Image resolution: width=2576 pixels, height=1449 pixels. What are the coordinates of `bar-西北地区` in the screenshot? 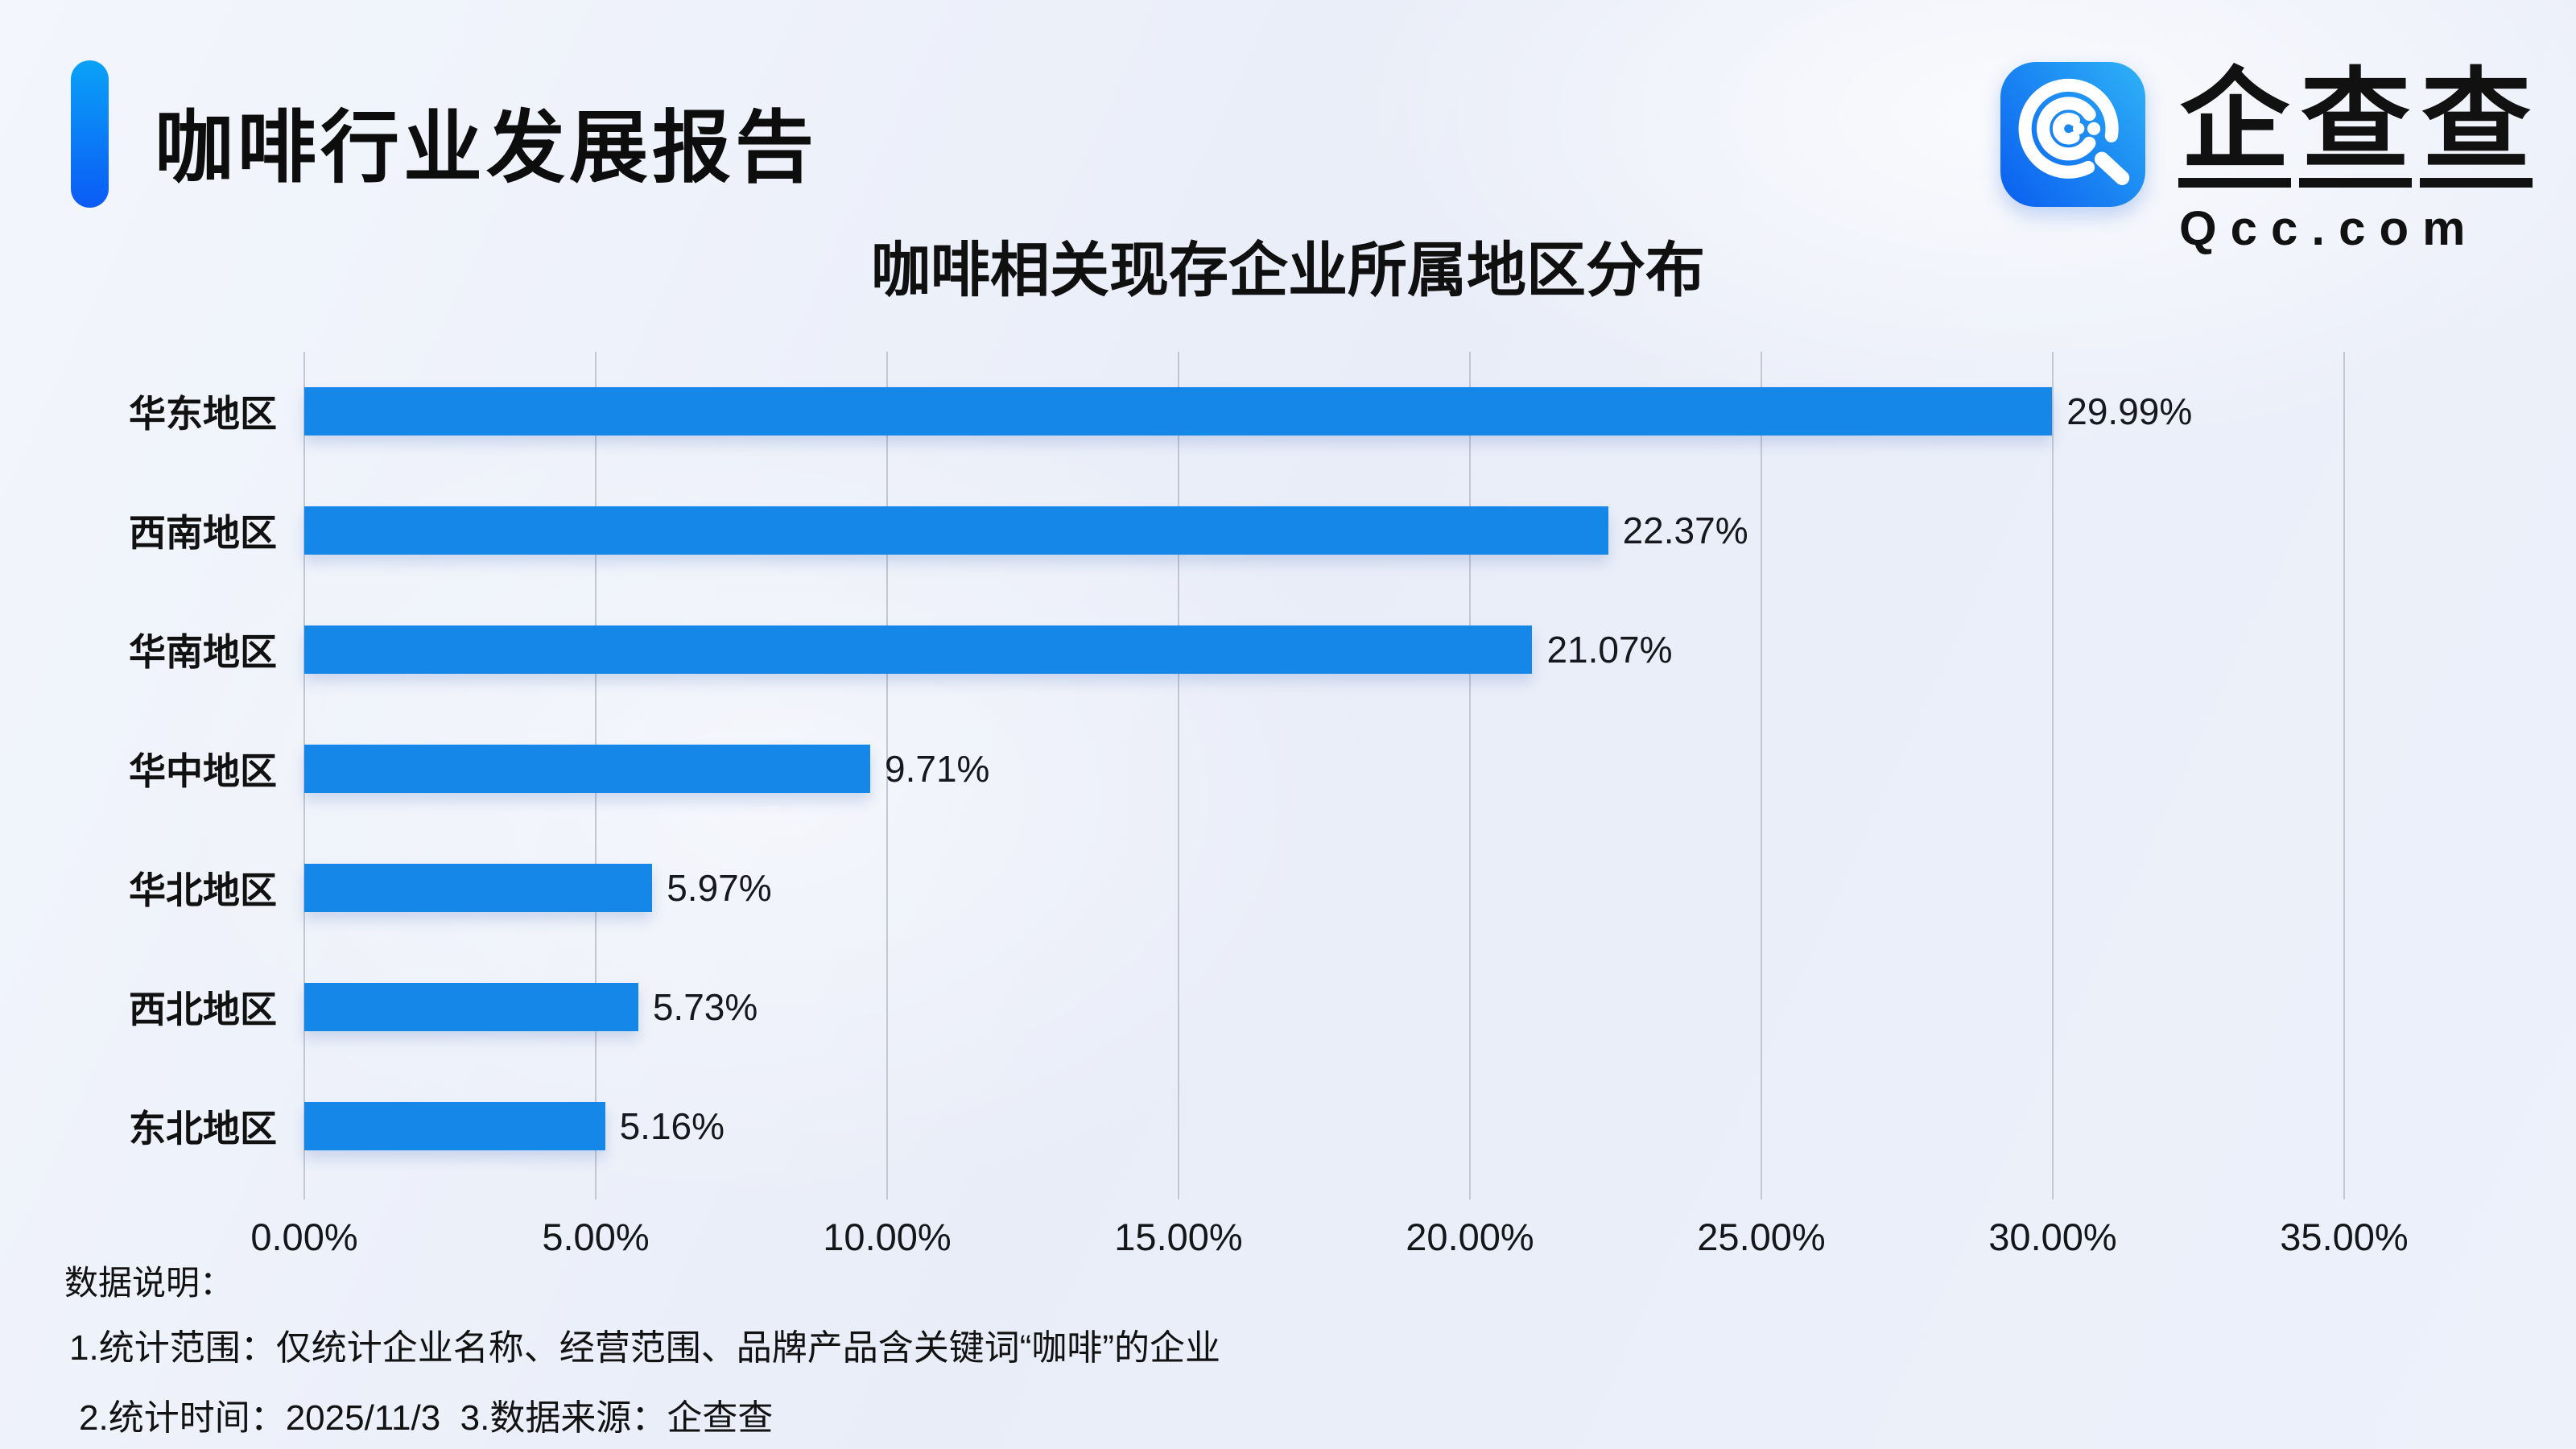 It's located at (471, 1007).